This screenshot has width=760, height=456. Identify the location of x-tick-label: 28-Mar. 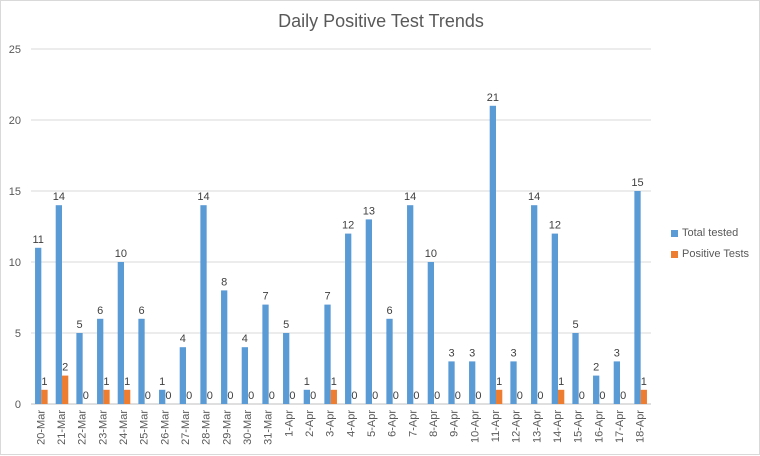
(207, 427).